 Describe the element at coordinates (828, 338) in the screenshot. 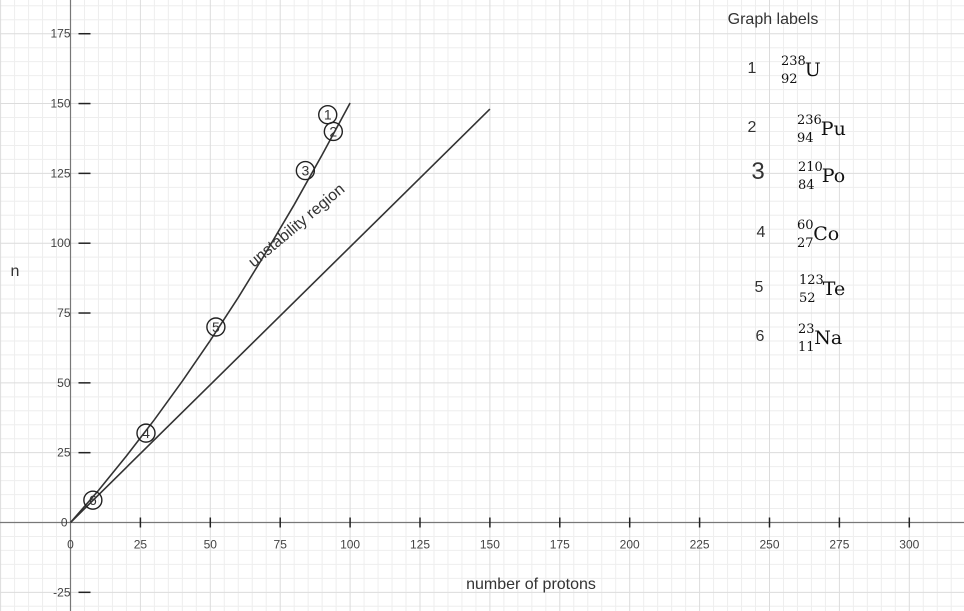

I see `legend-element-symbol: Na` at that location.